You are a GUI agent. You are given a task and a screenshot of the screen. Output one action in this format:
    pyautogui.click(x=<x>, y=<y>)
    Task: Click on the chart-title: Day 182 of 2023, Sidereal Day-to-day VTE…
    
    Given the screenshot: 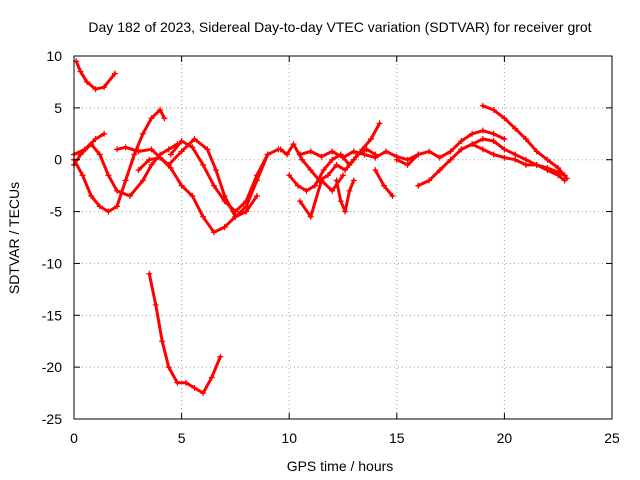 What is the action you would take?
    pyautogui.click(x=339, y=27)
    